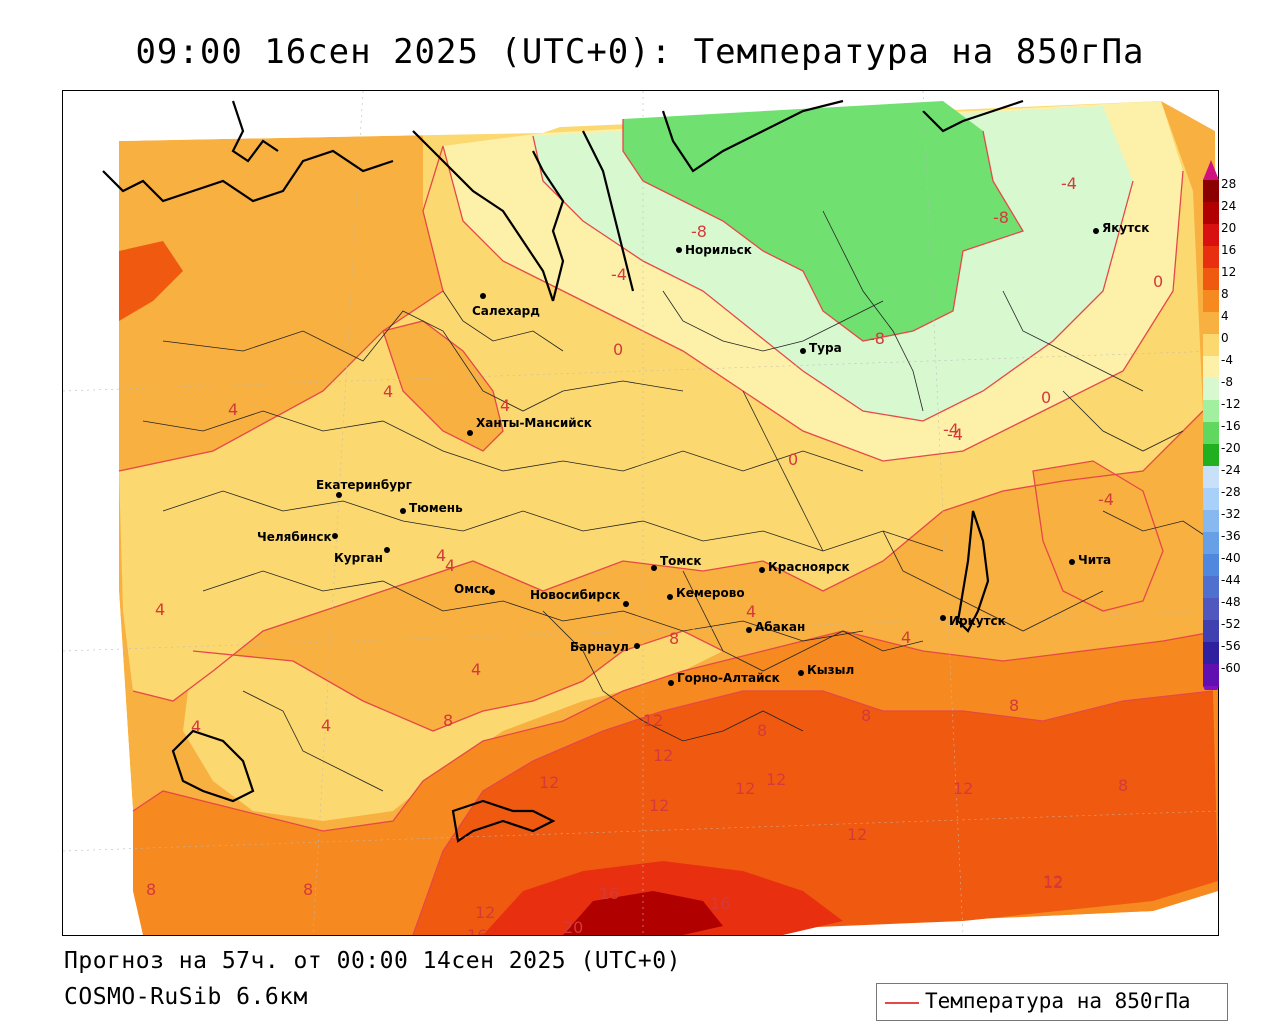  I want to click on scale-label: 12, so click(1229, 272).